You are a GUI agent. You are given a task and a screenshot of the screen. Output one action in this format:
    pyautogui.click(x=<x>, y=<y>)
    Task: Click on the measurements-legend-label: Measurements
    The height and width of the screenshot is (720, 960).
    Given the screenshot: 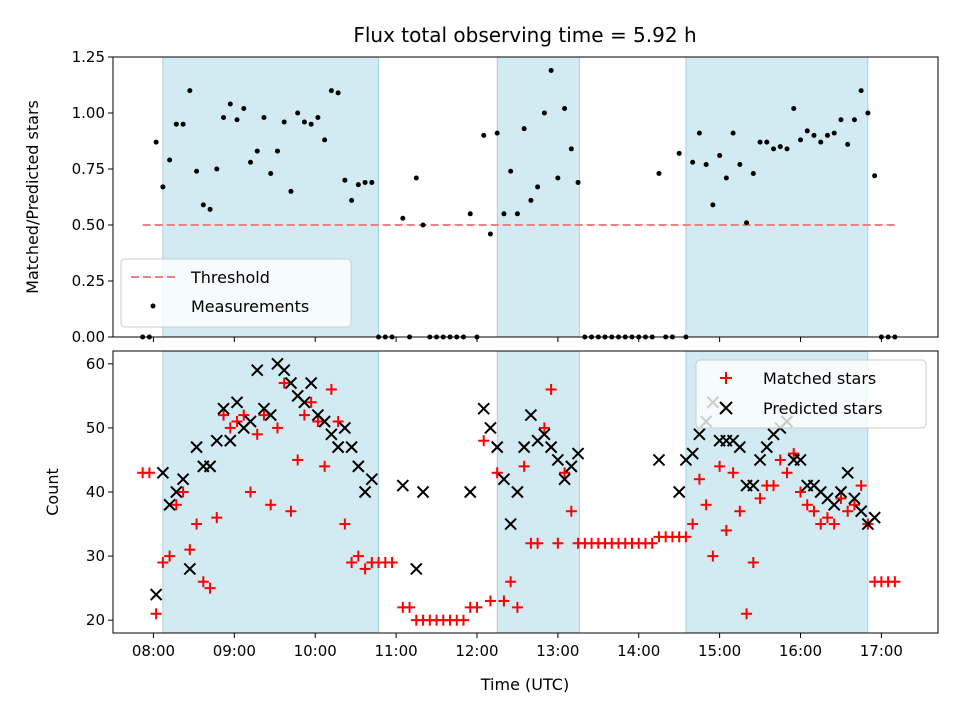 What is the action you would take?
    pyautogui.click(x=250, y=306)
    